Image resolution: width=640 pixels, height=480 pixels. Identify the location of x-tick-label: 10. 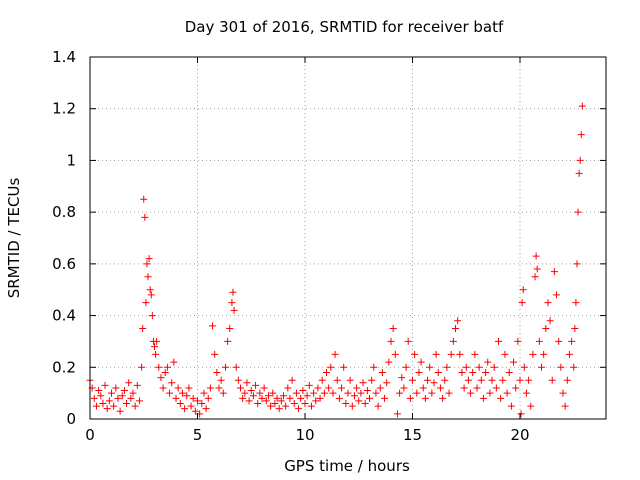
(304, 435).